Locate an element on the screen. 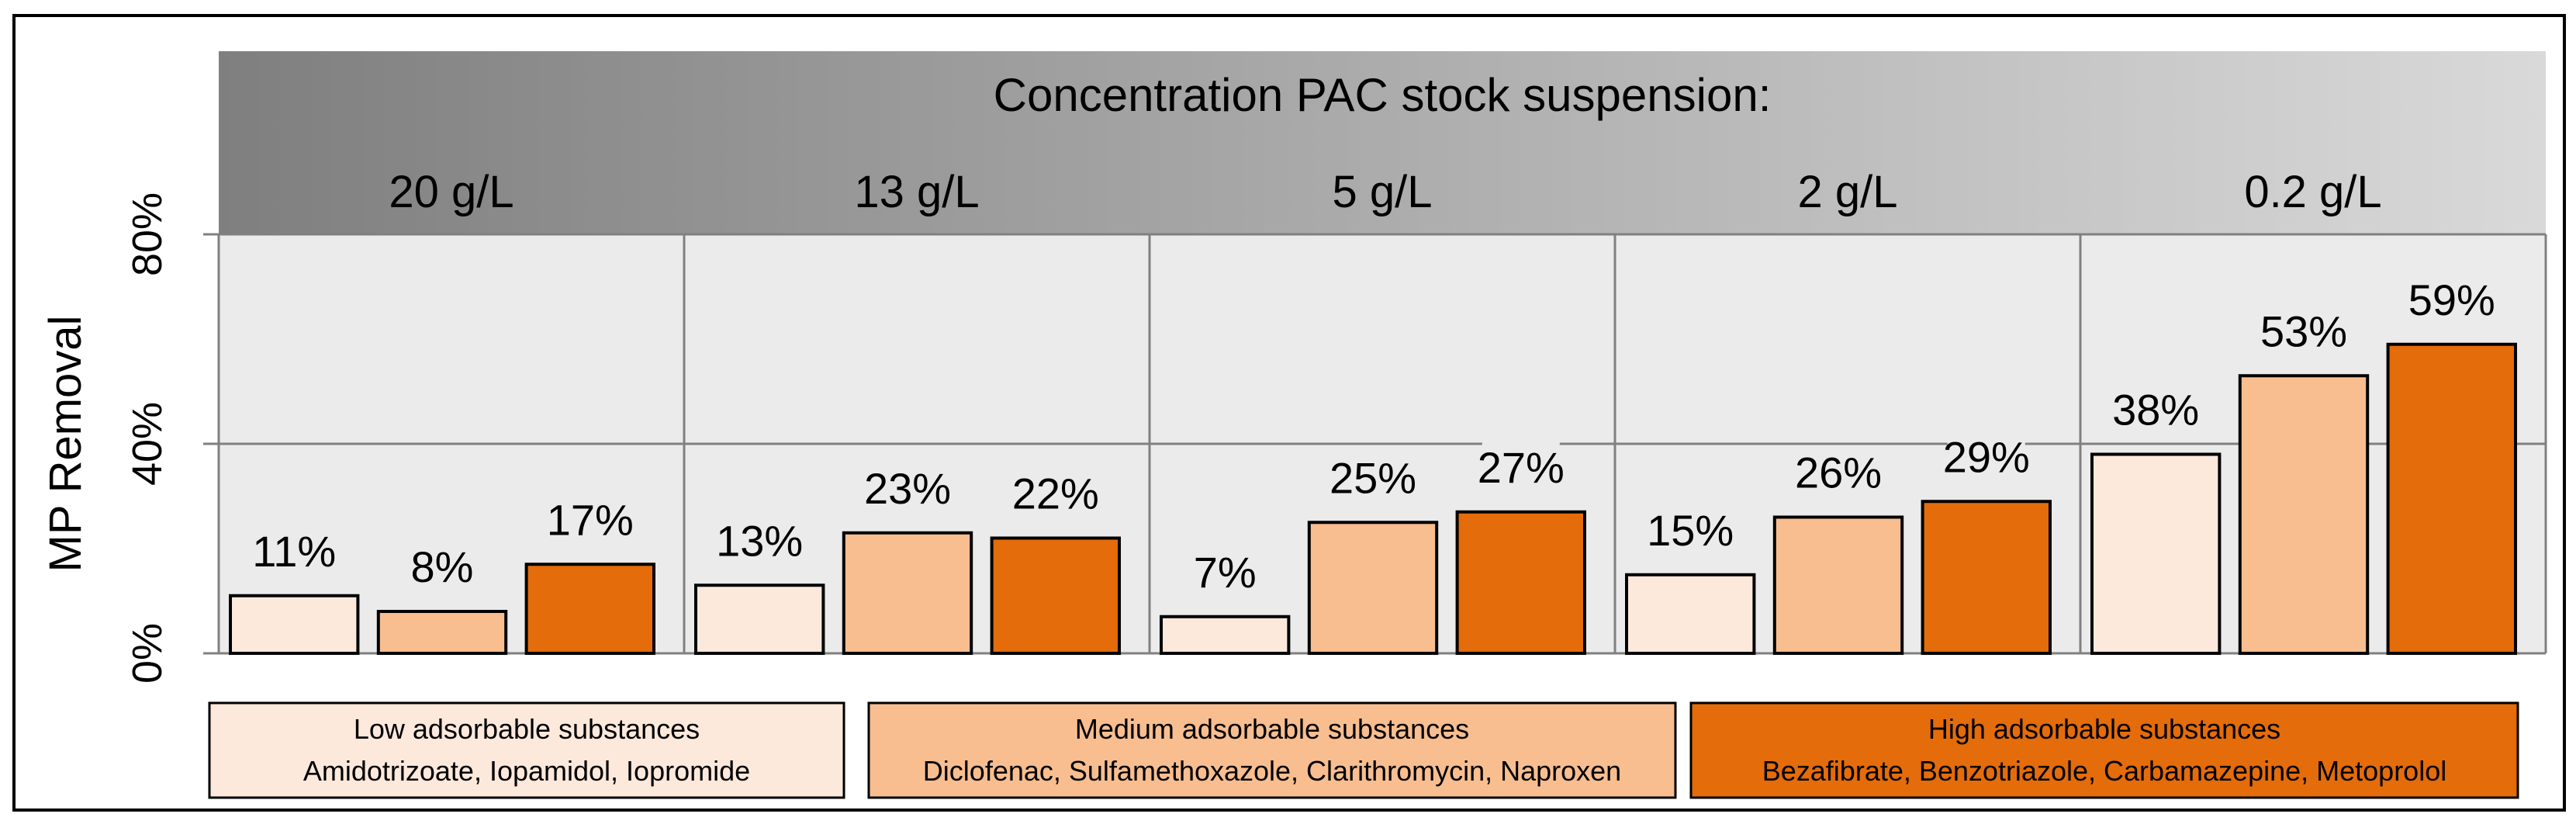 The width and height of the screenshot is (2576, 831). data-label: 59% is located at coordinates (2451, 300).